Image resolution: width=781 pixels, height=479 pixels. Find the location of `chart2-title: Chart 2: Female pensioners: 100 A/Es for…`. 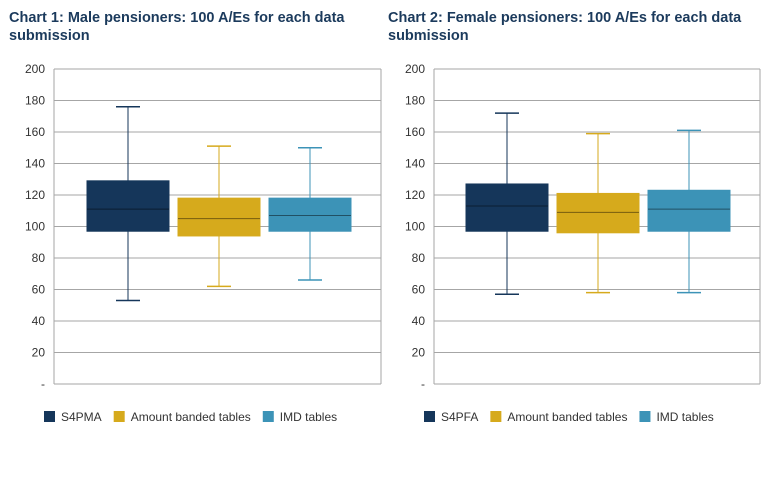

chart2-title: Chart 2: Female pensioners: 100 A/Es for… is located at coordinates (565, 27).